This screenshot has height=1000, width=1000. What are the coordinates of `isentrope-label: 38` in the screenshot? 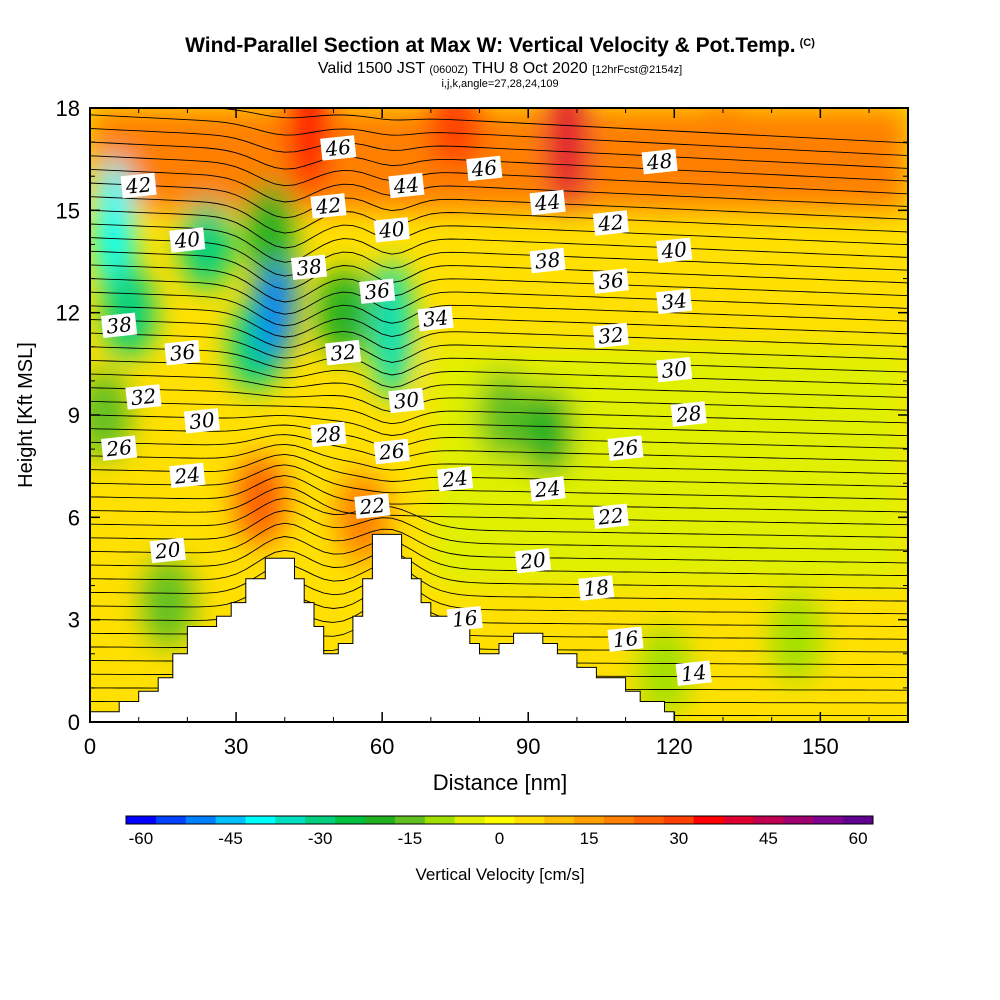 It's located at (547, 260).